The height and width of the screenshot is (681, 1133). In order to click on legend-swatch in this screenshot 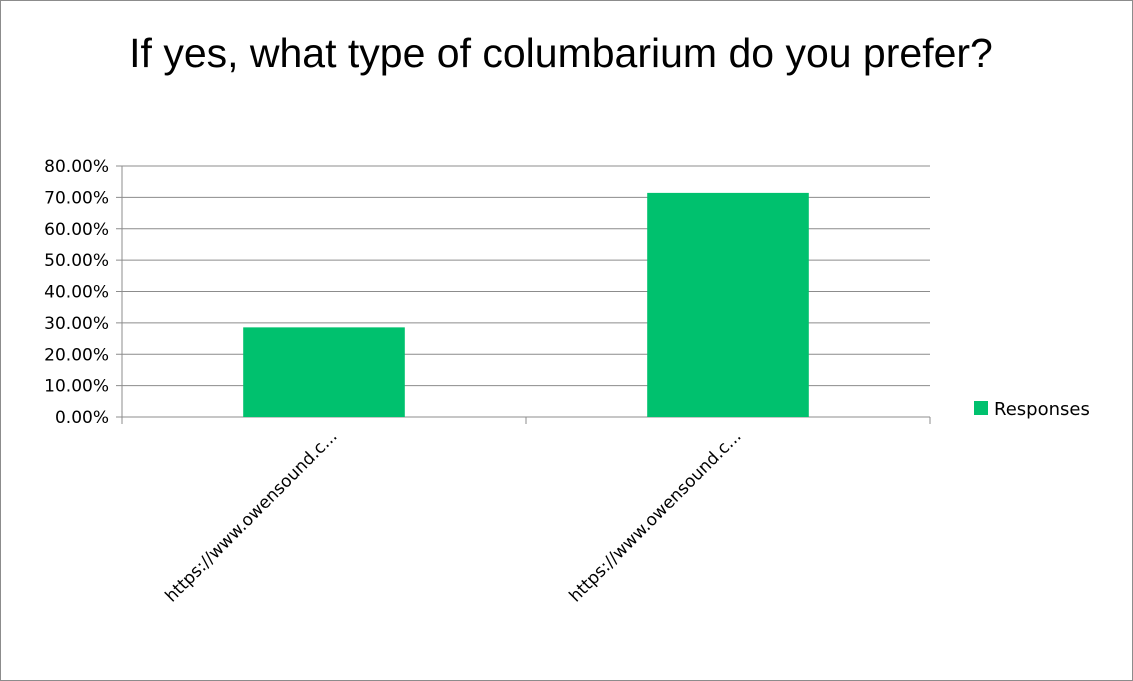, I will do `click(981, 408)`.